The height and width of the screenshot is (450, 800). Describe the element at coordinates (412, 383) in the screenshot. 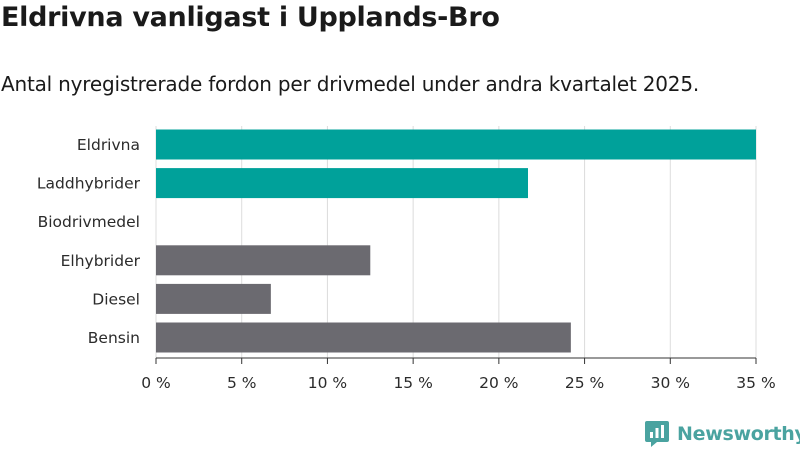

I see `x-tick-label: 15 %` at that location.